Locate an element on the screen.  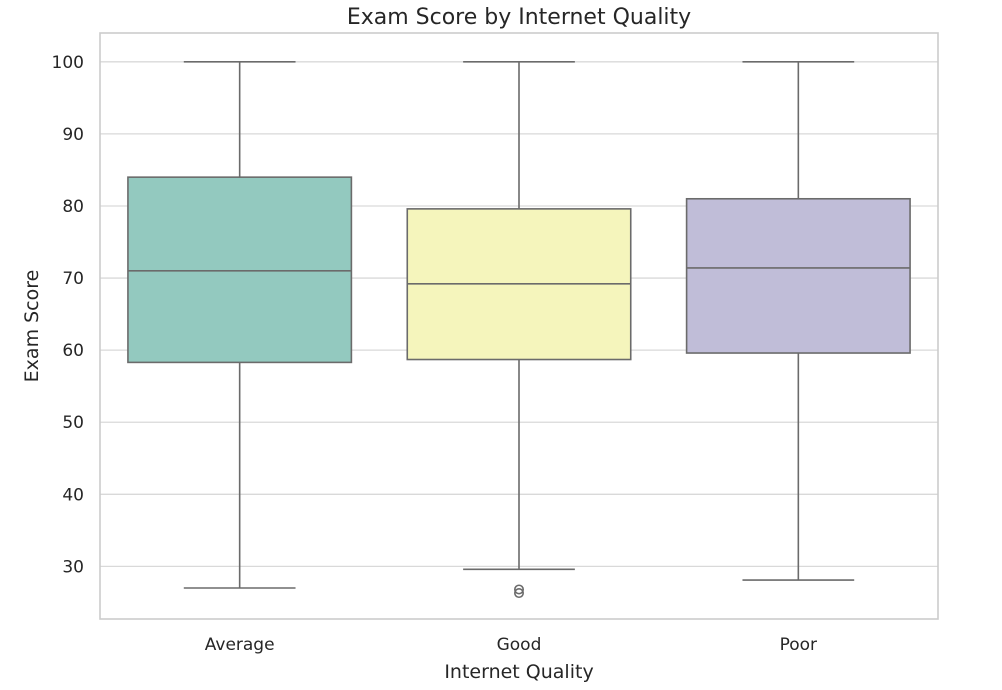
y-tick-label-70: 70 is located at coordinates (73, 279).